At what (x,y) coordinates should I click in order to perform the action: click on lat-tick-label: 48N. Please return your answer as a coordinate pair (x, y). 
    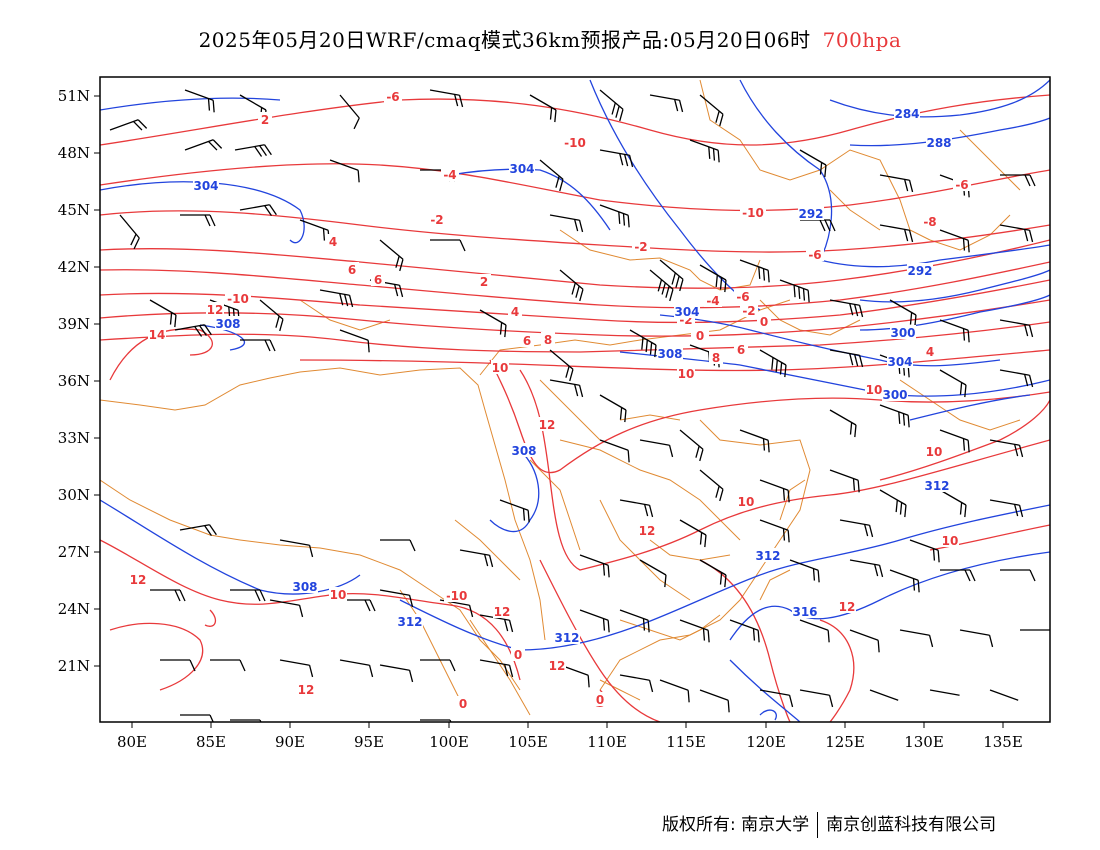
    Looking at the image, I should click on (74, 153).